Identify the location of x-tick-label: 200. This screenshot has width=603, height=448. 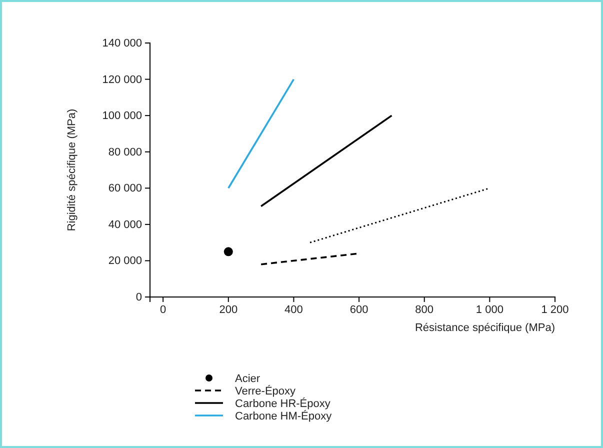
(228, 310).